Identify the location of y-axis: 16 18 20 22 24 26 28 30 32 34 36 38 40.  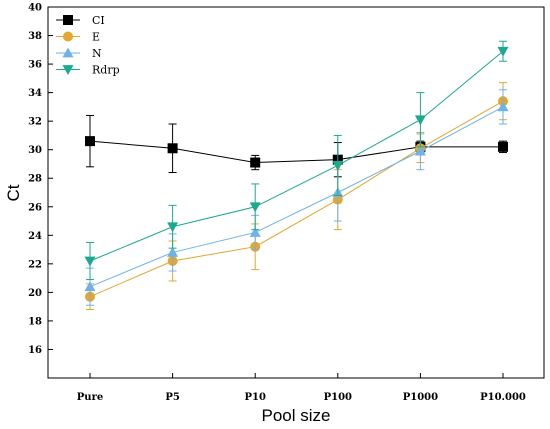
(40, 179).